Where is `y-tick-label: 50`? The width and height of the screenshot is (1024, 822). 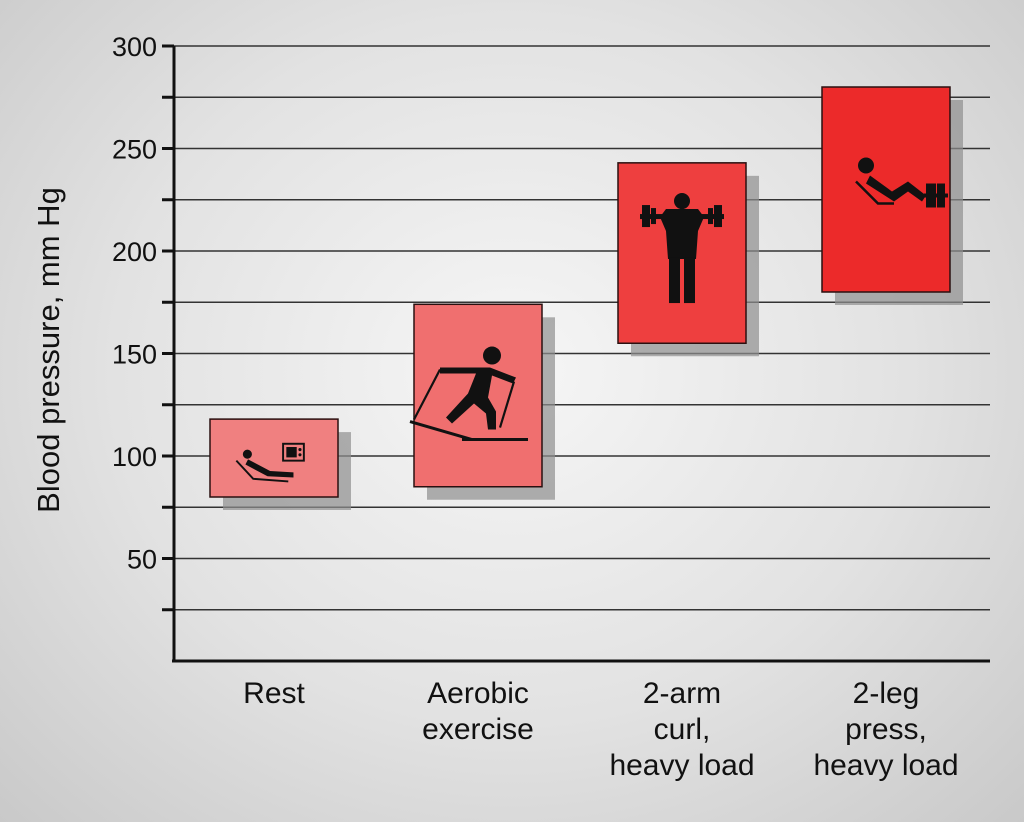 y-tick-label: 50 is located at coordinates (142, 560).